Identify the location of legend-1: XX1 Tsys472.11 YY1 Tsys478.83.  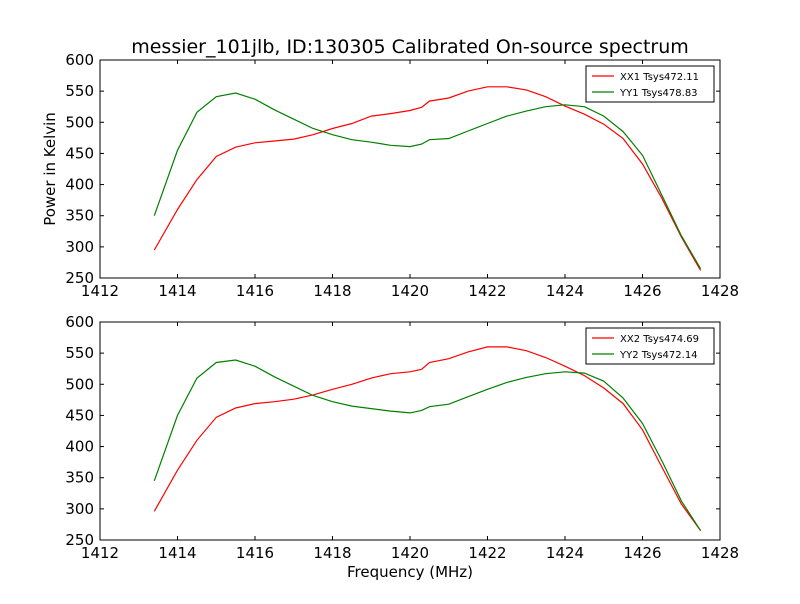
(650, 84).